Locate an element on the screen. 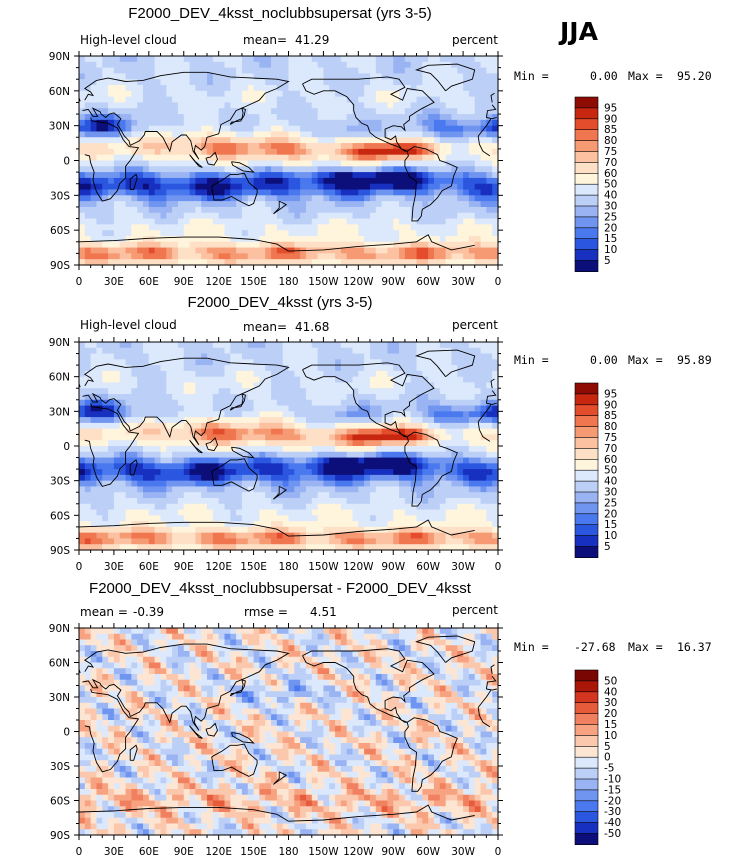  panel3-rmse-label: rmse = is located at coordinates (266, 612).